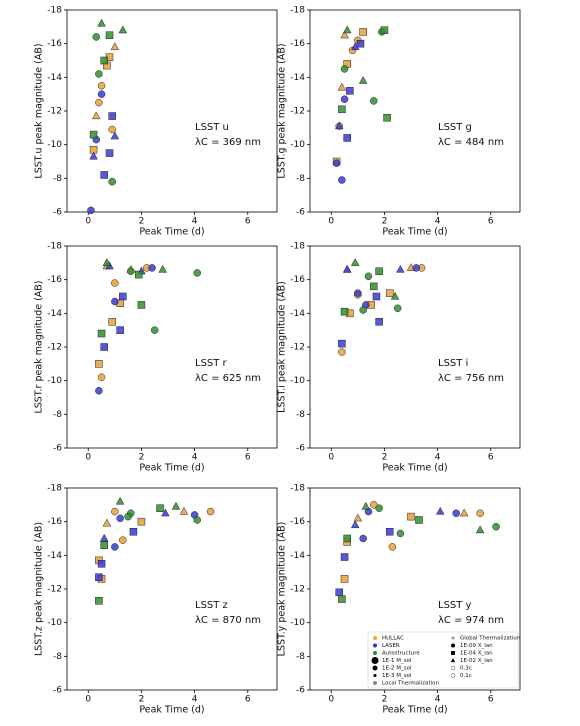  What do you see at coordinates (57, 179) in the screenshot?
I see `y-tick-label: -8` at bounding box center [57, 179].